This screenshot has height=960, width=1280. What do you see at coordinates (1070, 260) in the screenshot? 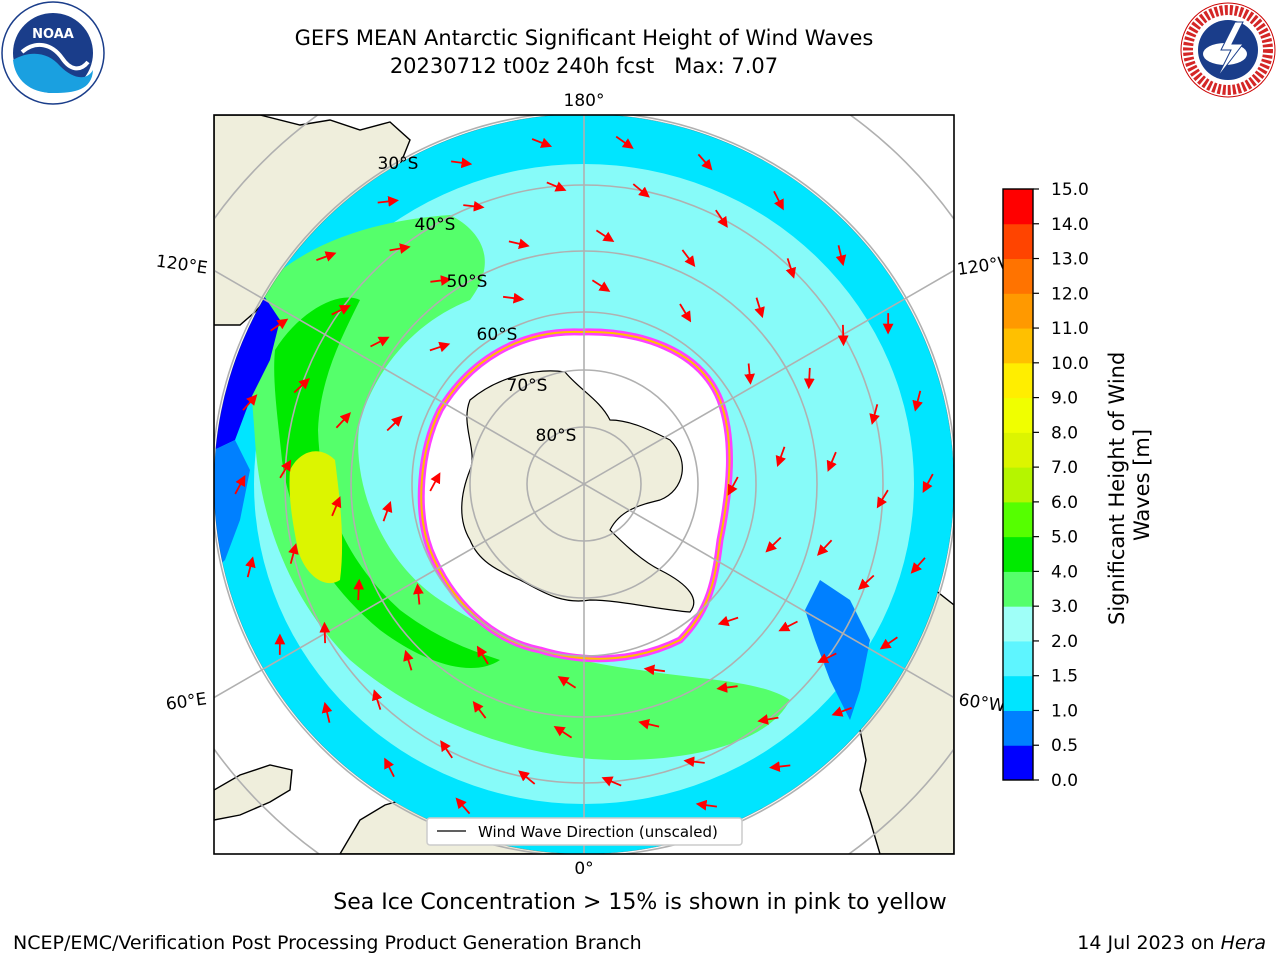
I see `colorbar-tick-label: 13.0` at bounding box center [1070, 260].